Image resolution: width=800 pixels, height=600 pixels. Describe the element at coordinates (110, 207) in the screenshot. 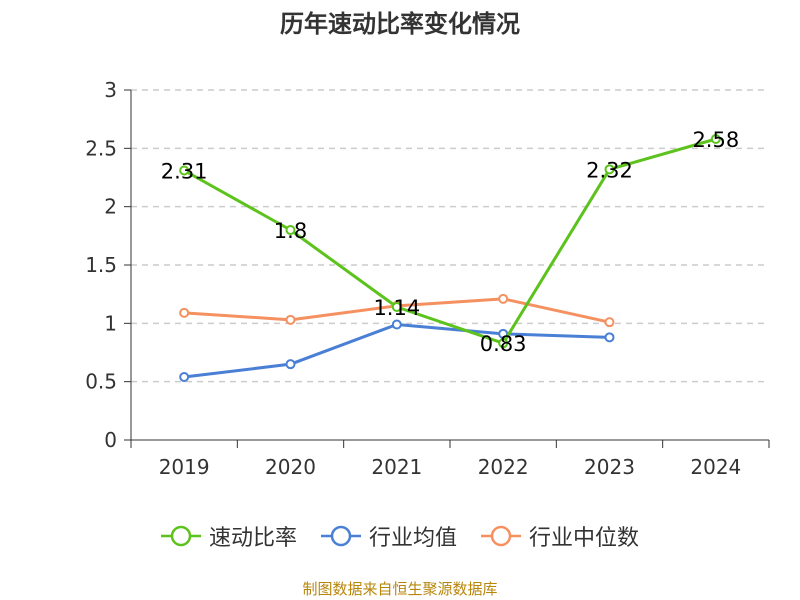

I see `y-tick-label: 2` at that location.